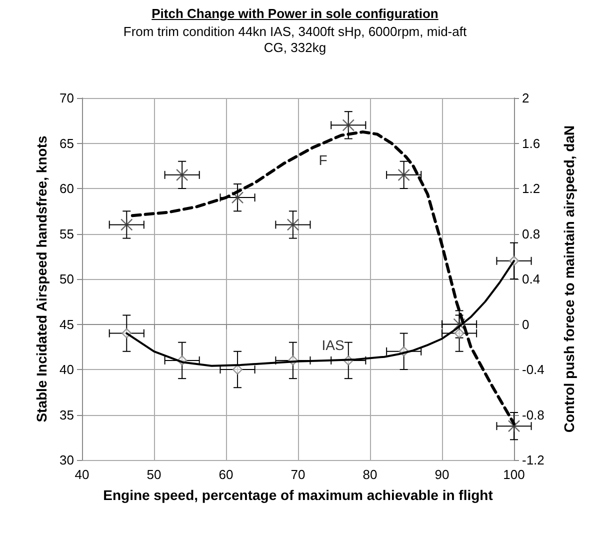 This screenshot has height=549, width=590. What do you see at coordinates (67, 188) in the screenshot?
I see `y-tick-label: 60` at bounding box center [67, 188].